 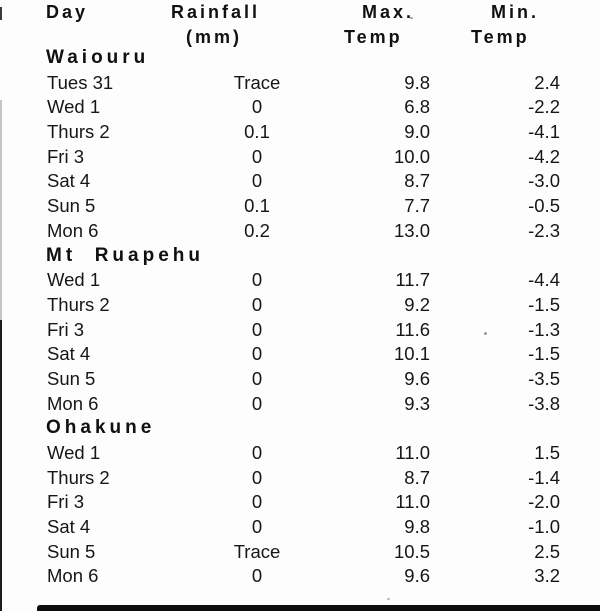 What do you see at coordinates (214, 37) in the screenshot?
I see `column-header-rainfall-unit: (mm)` at bounding box center [214, 37].